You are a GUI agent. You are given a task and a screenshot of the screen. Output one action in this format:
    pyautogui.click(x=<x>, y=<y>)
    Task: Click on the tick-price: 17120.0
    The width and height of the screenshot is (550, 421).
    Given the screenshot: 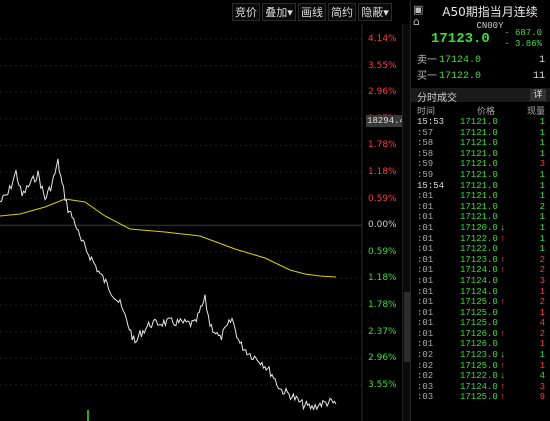 What is the action you would take?
    pyautogui.click(x=479, y=227)
    